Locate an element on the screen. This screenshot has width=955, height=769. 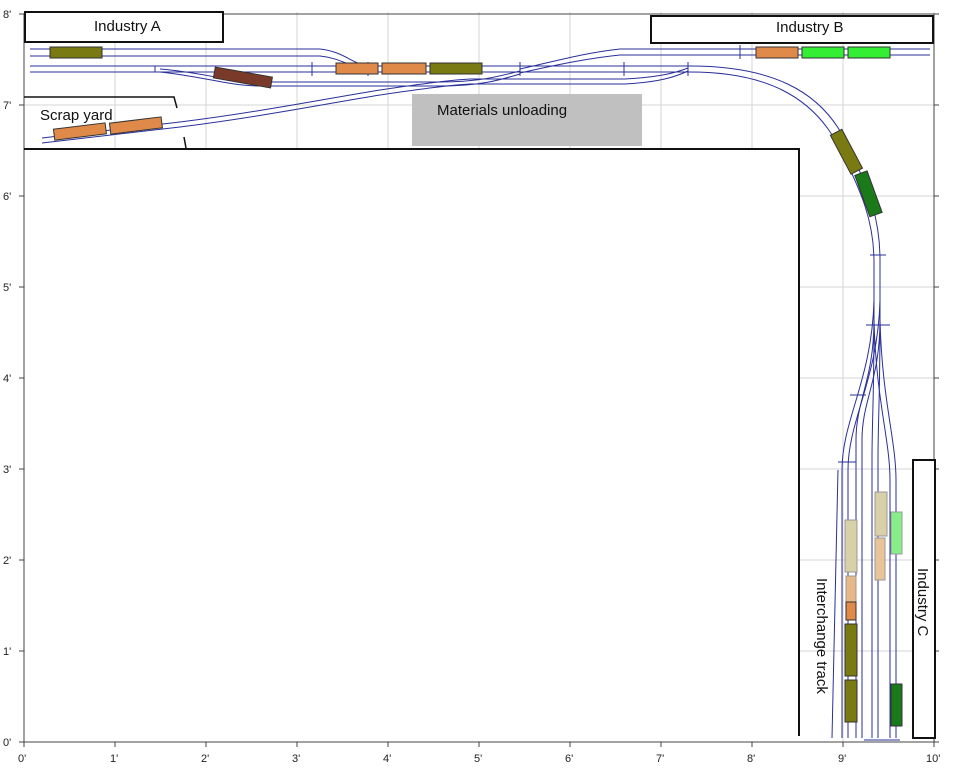
y-axis-labels: 0' 1' 2' 3' 4' 5' 6' 7' 8' is located at coordinates (7, 379).